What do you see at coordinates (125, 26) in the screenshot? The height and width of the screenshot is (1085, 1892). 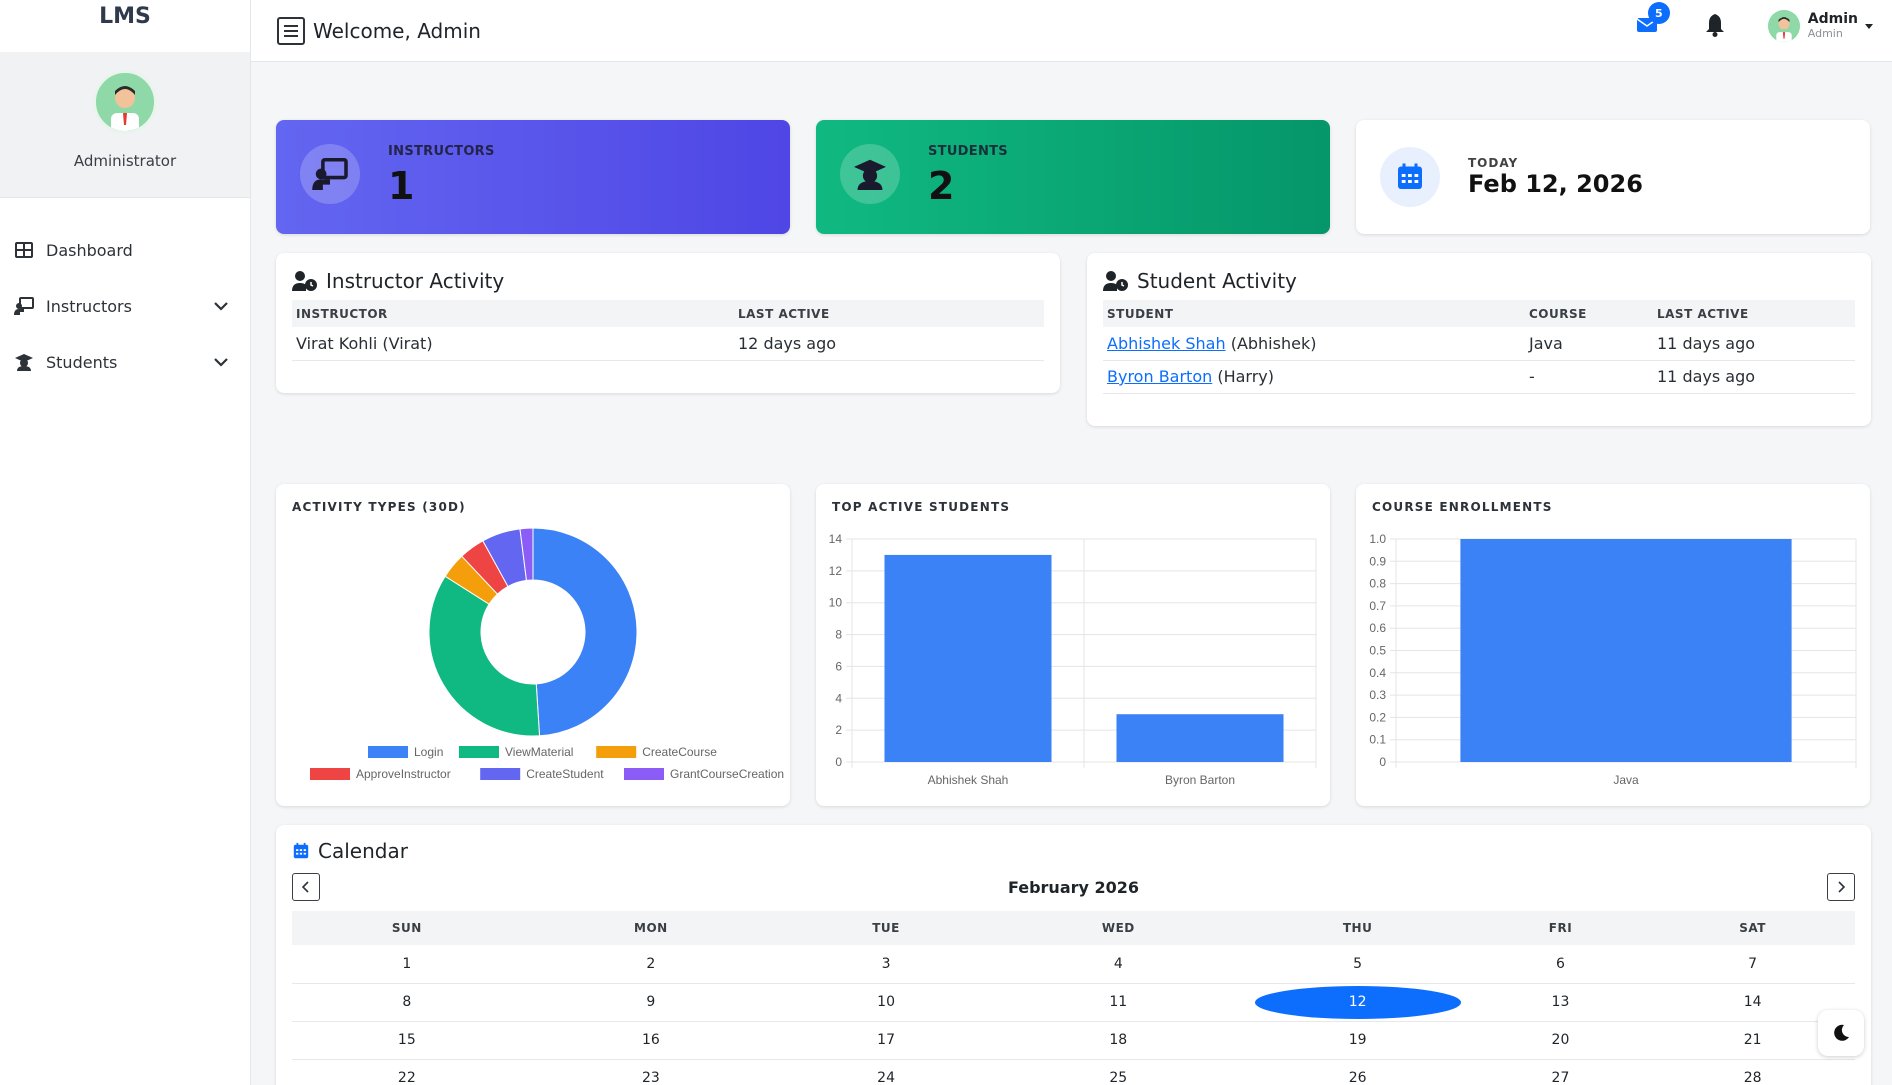 I see `brand-logo: LMS` at bounding box center [125, 26].